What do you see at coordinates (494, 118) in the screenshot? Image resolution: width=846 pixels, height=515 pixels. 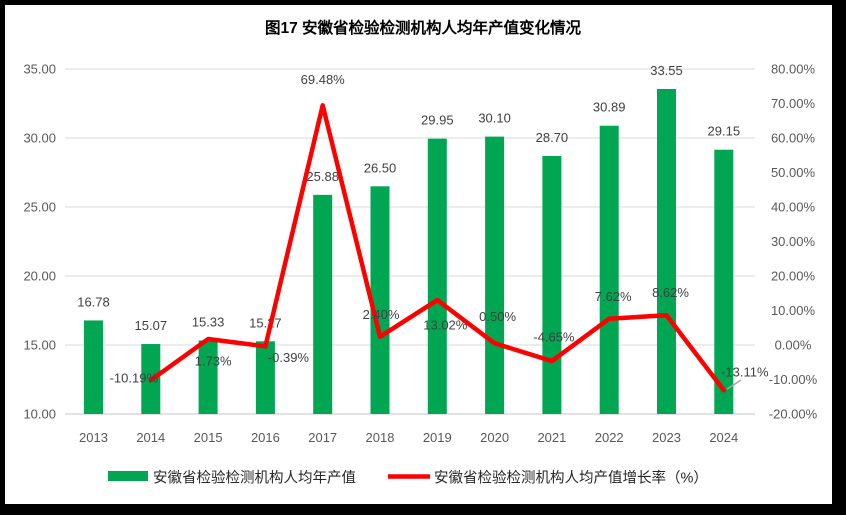 I see `bar-value-label: 30.10` at bounding box center [494, 118].